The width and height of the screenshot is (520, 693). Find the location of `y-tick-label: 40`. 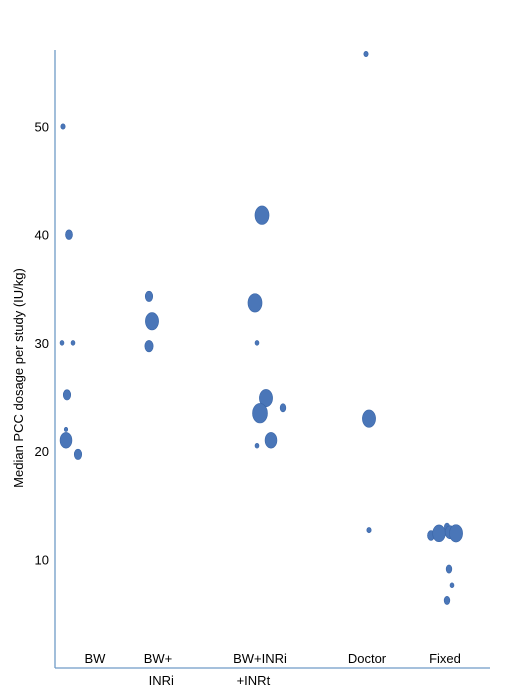

y-tick-label: 40 is located at coordinates (42, 235).